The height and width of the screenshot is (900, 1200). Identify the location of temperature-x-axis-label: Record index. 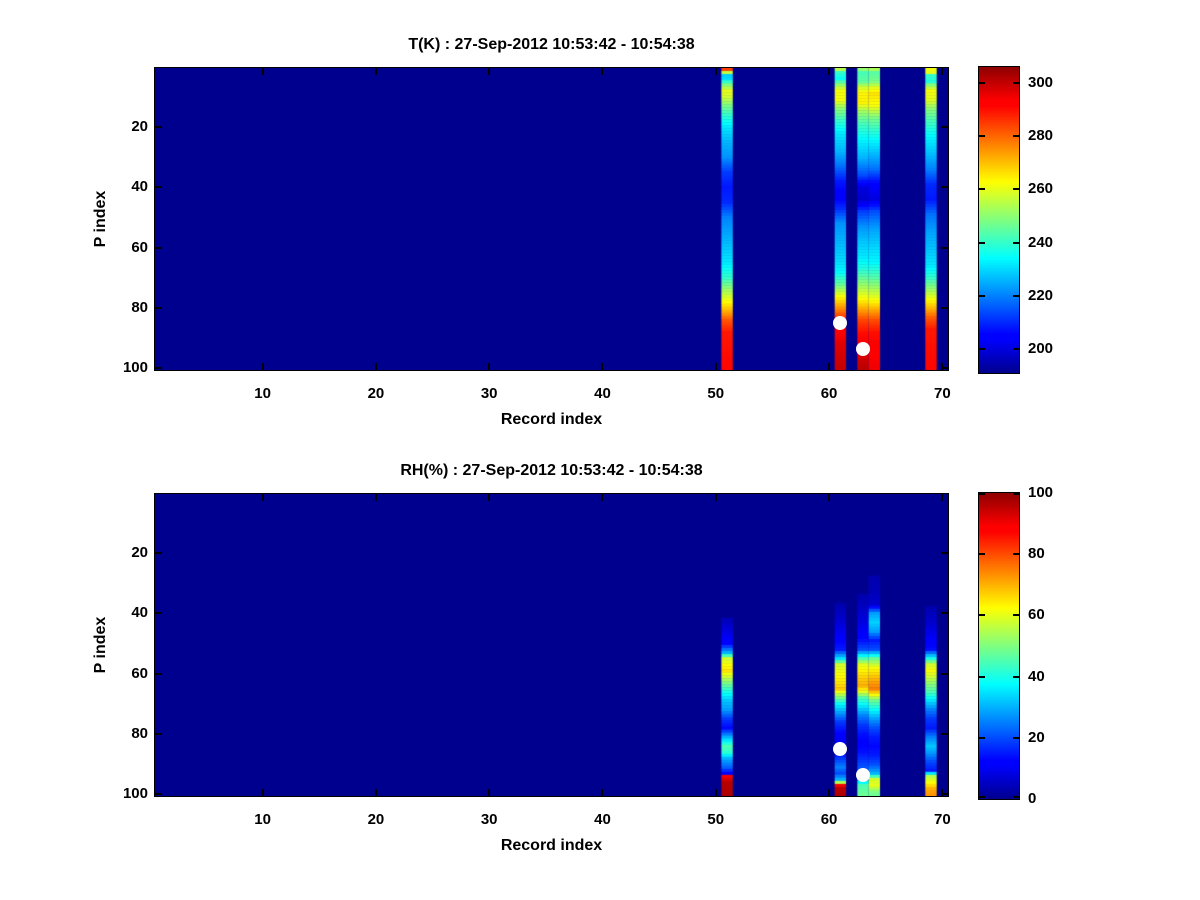
(551, 419).